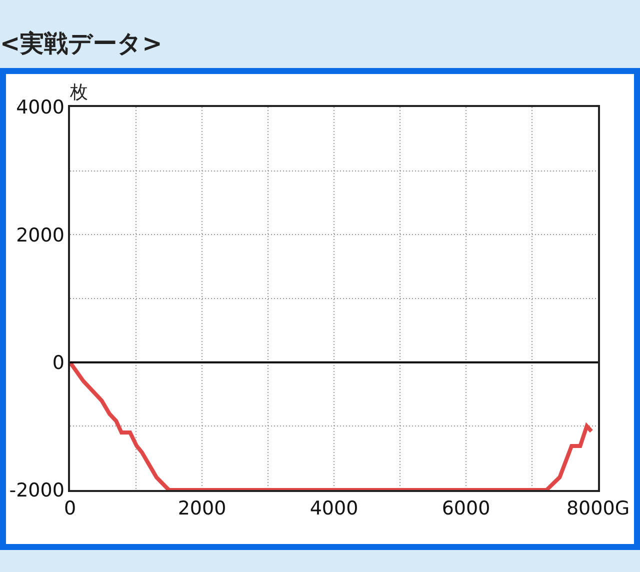  Describe the element at coordinates (81, 43) in the screenshot. I see `chart-title: <実戦データ>` at that location.